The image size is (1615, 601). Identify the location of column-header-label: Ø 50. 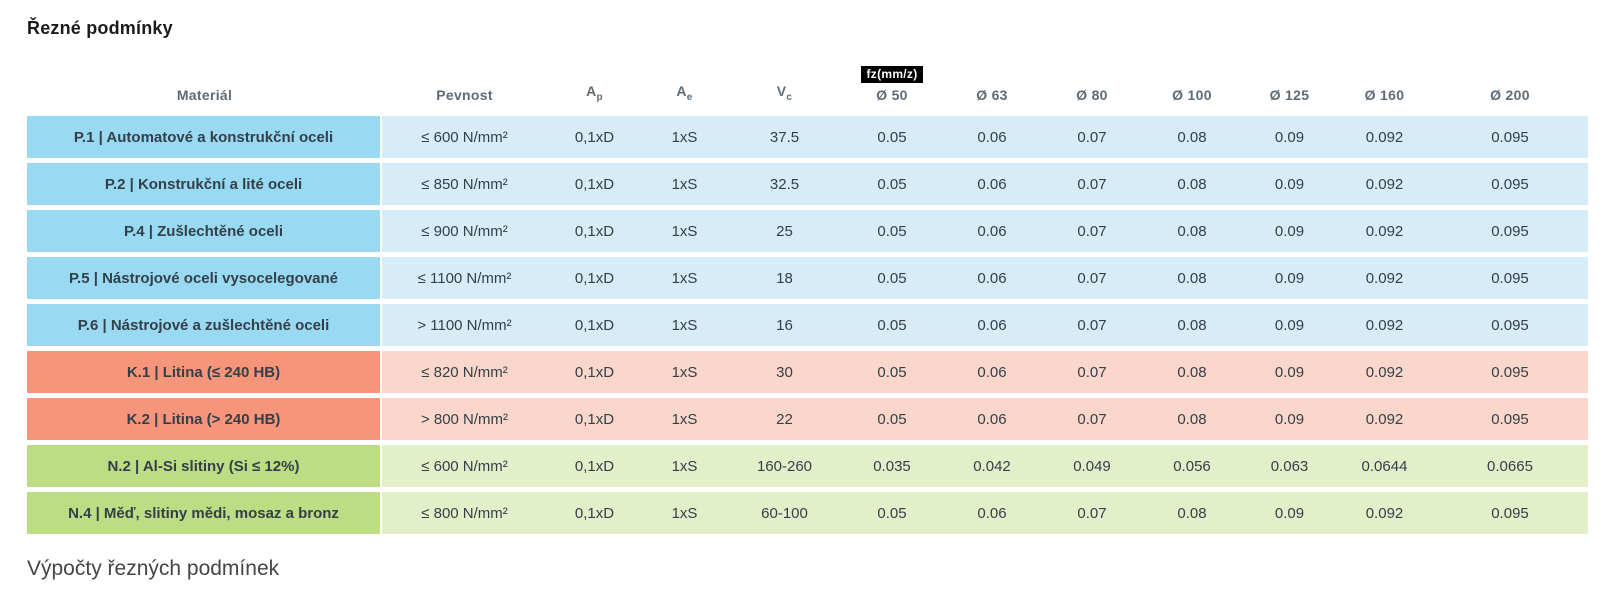
(892, 95).